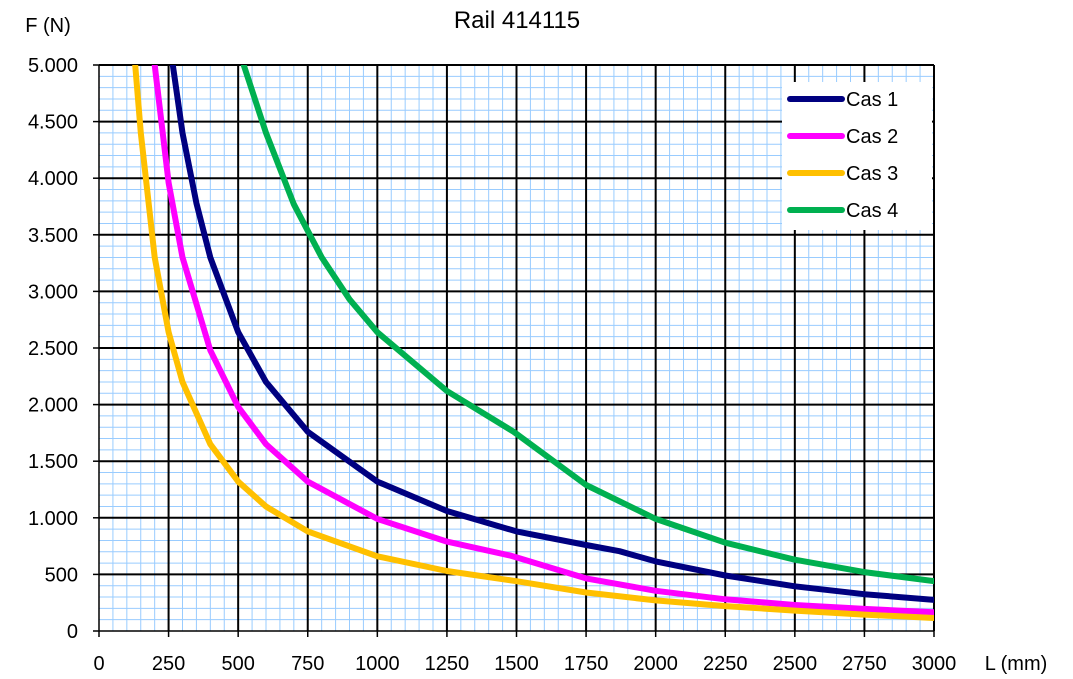 Image resolution: width=1073 pixels, height=679 pixels. What do you see at coordinates (237, 664) in the screenshot?
I see `x-tick-label: 500` at bounding box center [237, 664].